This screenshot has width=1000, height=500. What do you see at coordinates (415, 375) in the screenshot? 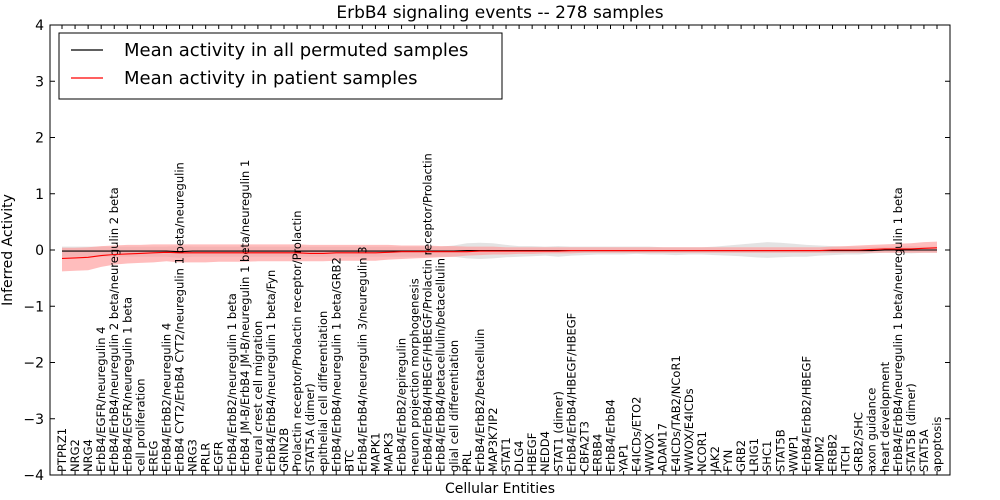
I see `category-label: neuron projection morphogenesis` at bounding box center [415, 375].